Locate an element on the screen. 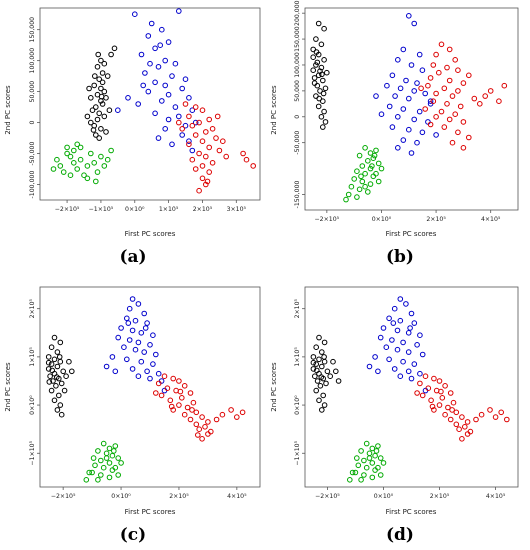 This screenshot has height=550, width=530. y-tick-label: 150,000 is located at coordinates (297, 39).